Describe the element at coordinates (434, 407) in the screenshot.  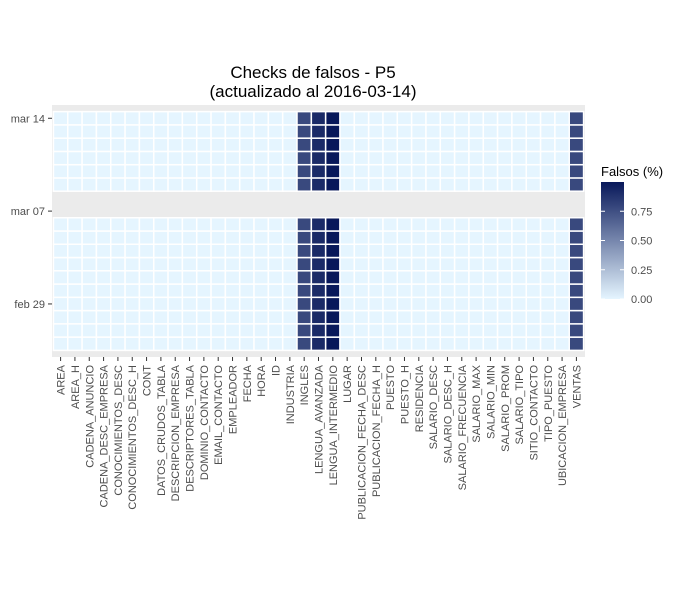
I see `x-tick-label: SALARIO_DESC` at that location.